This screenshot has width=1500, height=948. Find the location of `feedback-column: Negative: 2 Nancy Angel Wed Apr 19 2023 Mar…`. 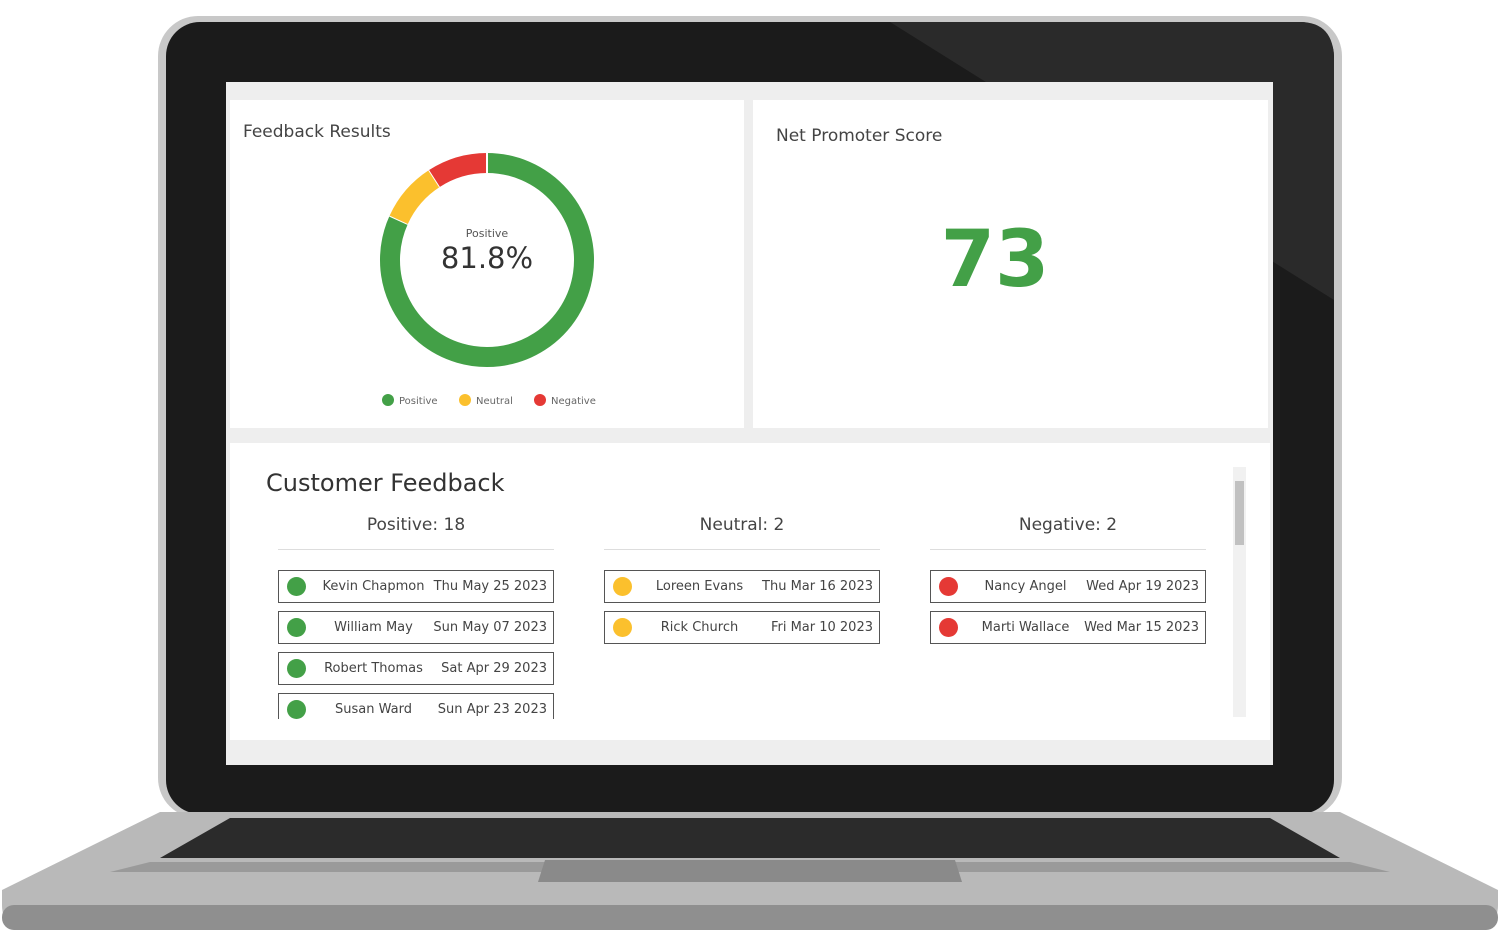

feedback-column: Negative: 2 Nancy Angel Wed Apr 19 2023 Mar… is located at coordinates (1068, 614).